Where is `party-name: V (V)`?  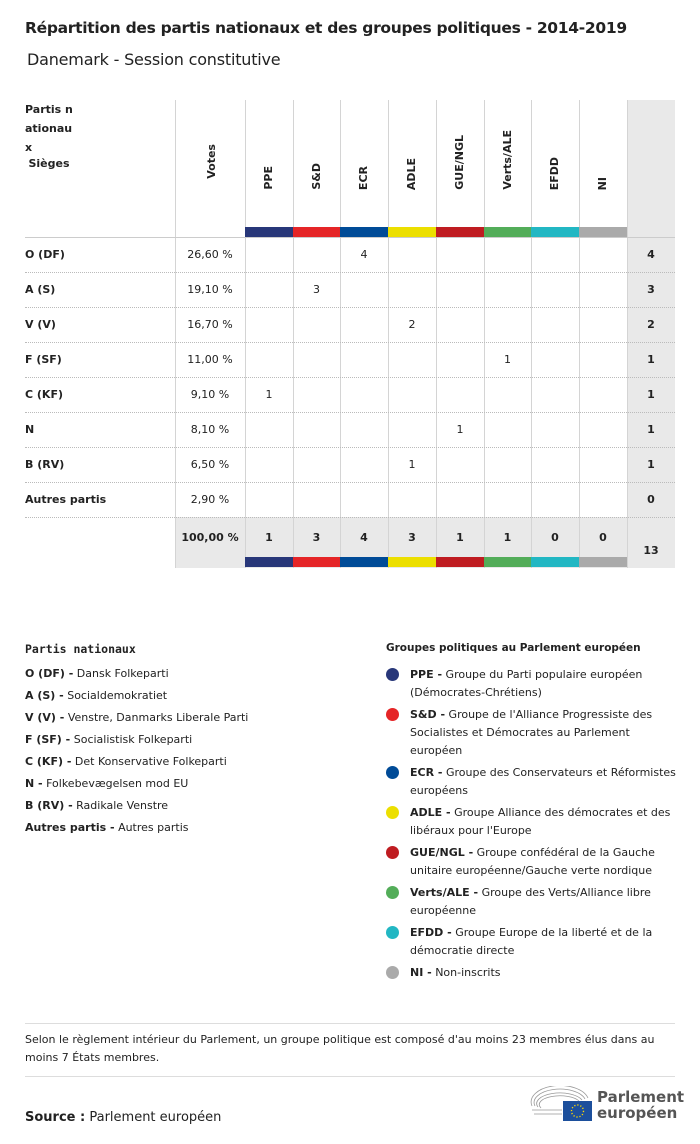 party-name: V (V) is located at coordinates (40, 324).